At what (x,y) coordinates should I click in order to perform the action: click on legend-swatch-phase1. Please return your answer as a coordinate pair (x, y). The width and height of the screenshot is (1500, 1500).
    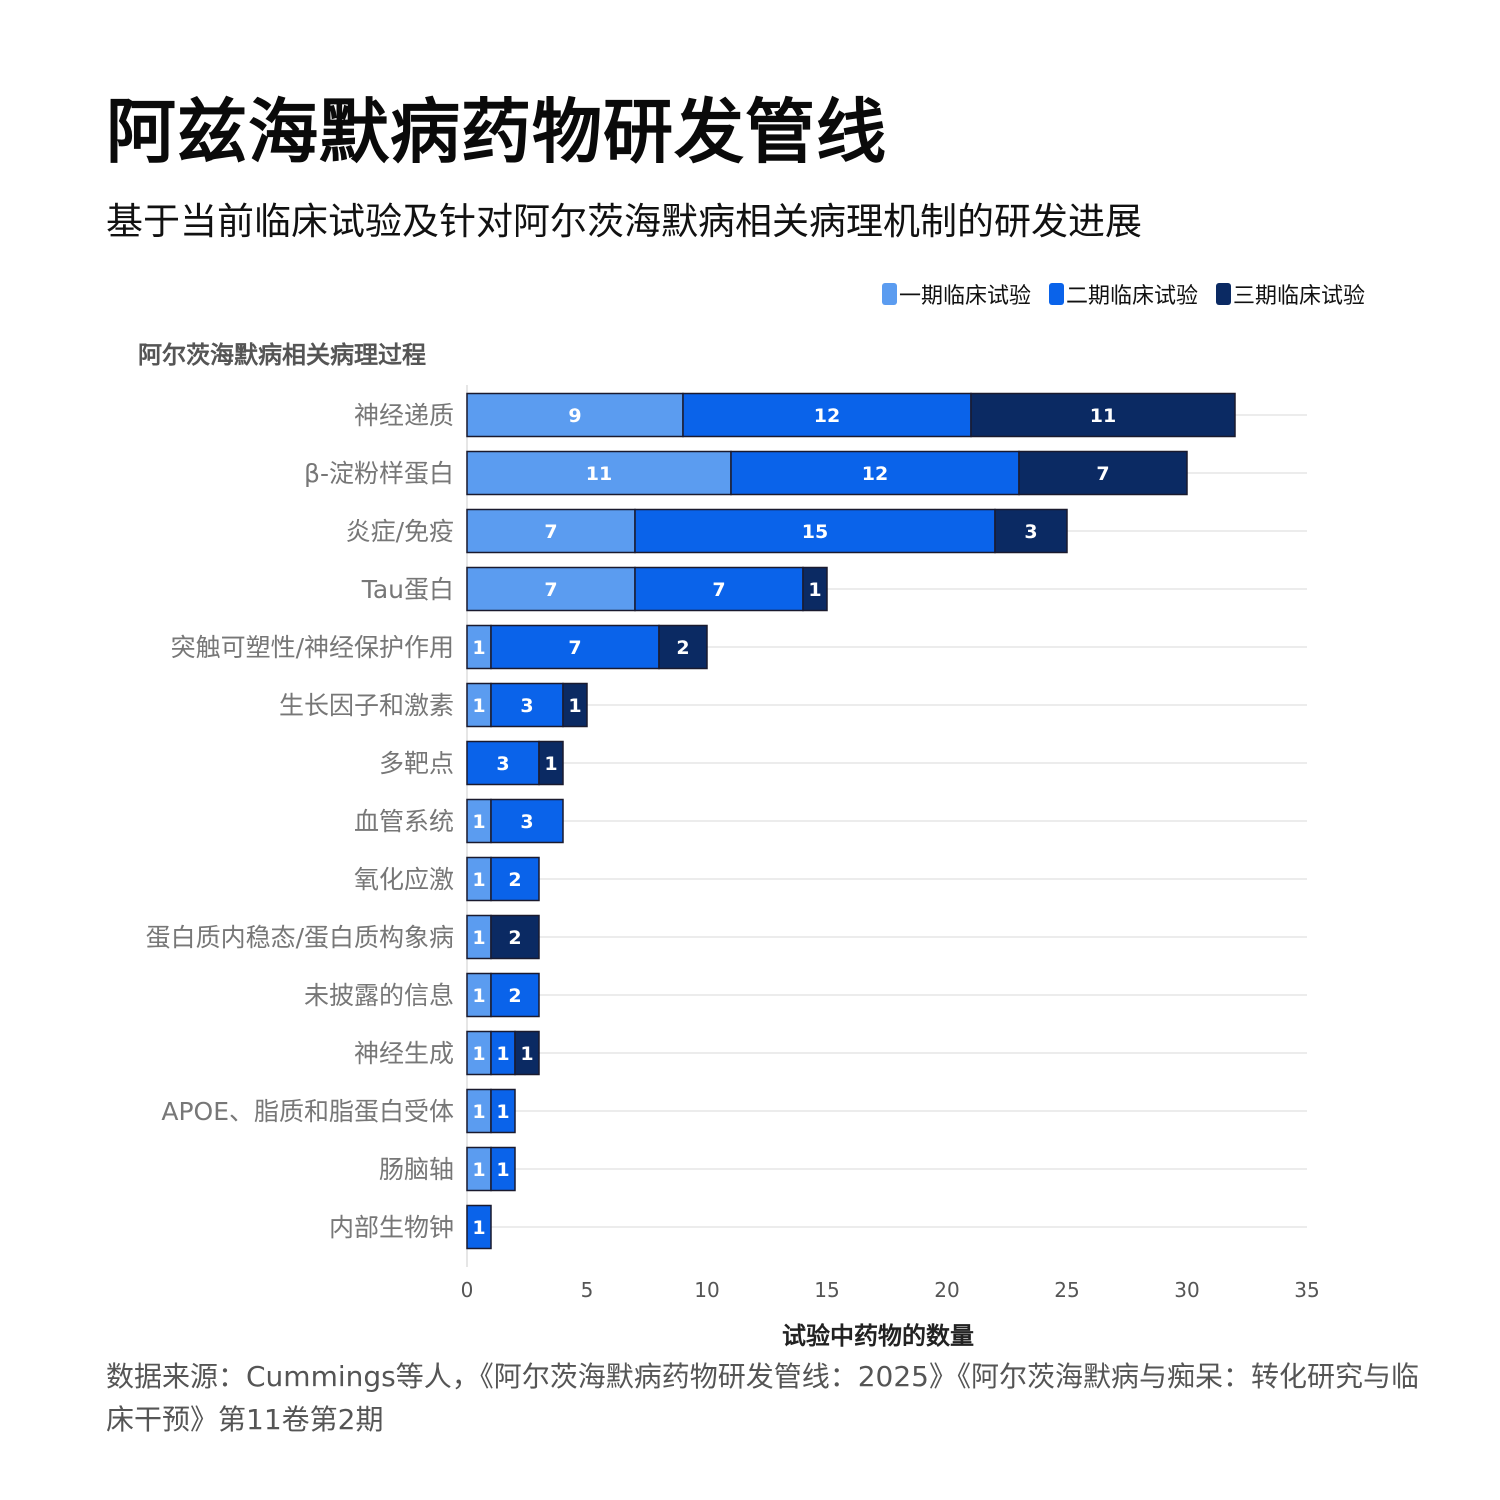
    Looking at the image, I should click on (889, 294).